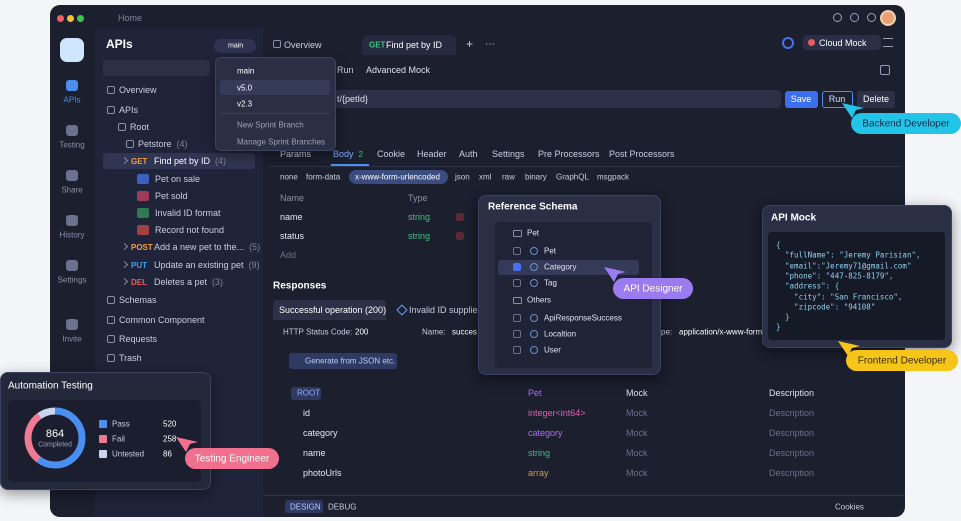 The image size is (961, 521). Describe the element at coordinates (348, 154) in the screenshot. I see `param-tab: Body 2` at that location.